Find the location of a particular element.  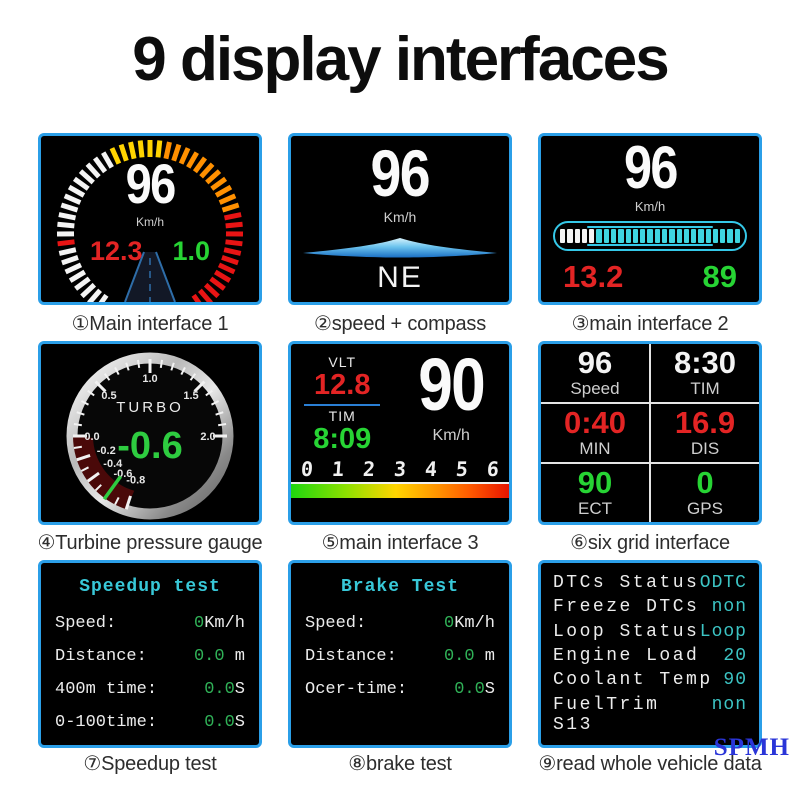

brake-test-title: Brake Test is located at coordinates (400, 587).